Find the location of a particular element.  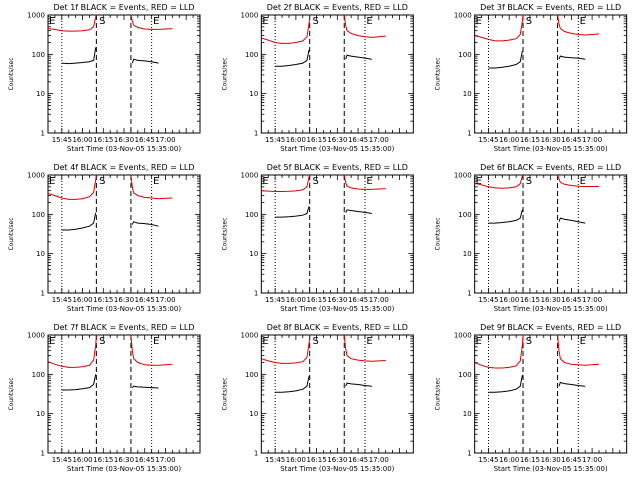

panel-title: Det 7f BLACK = Events, RED = LLD is located at coordinates (123, 327).